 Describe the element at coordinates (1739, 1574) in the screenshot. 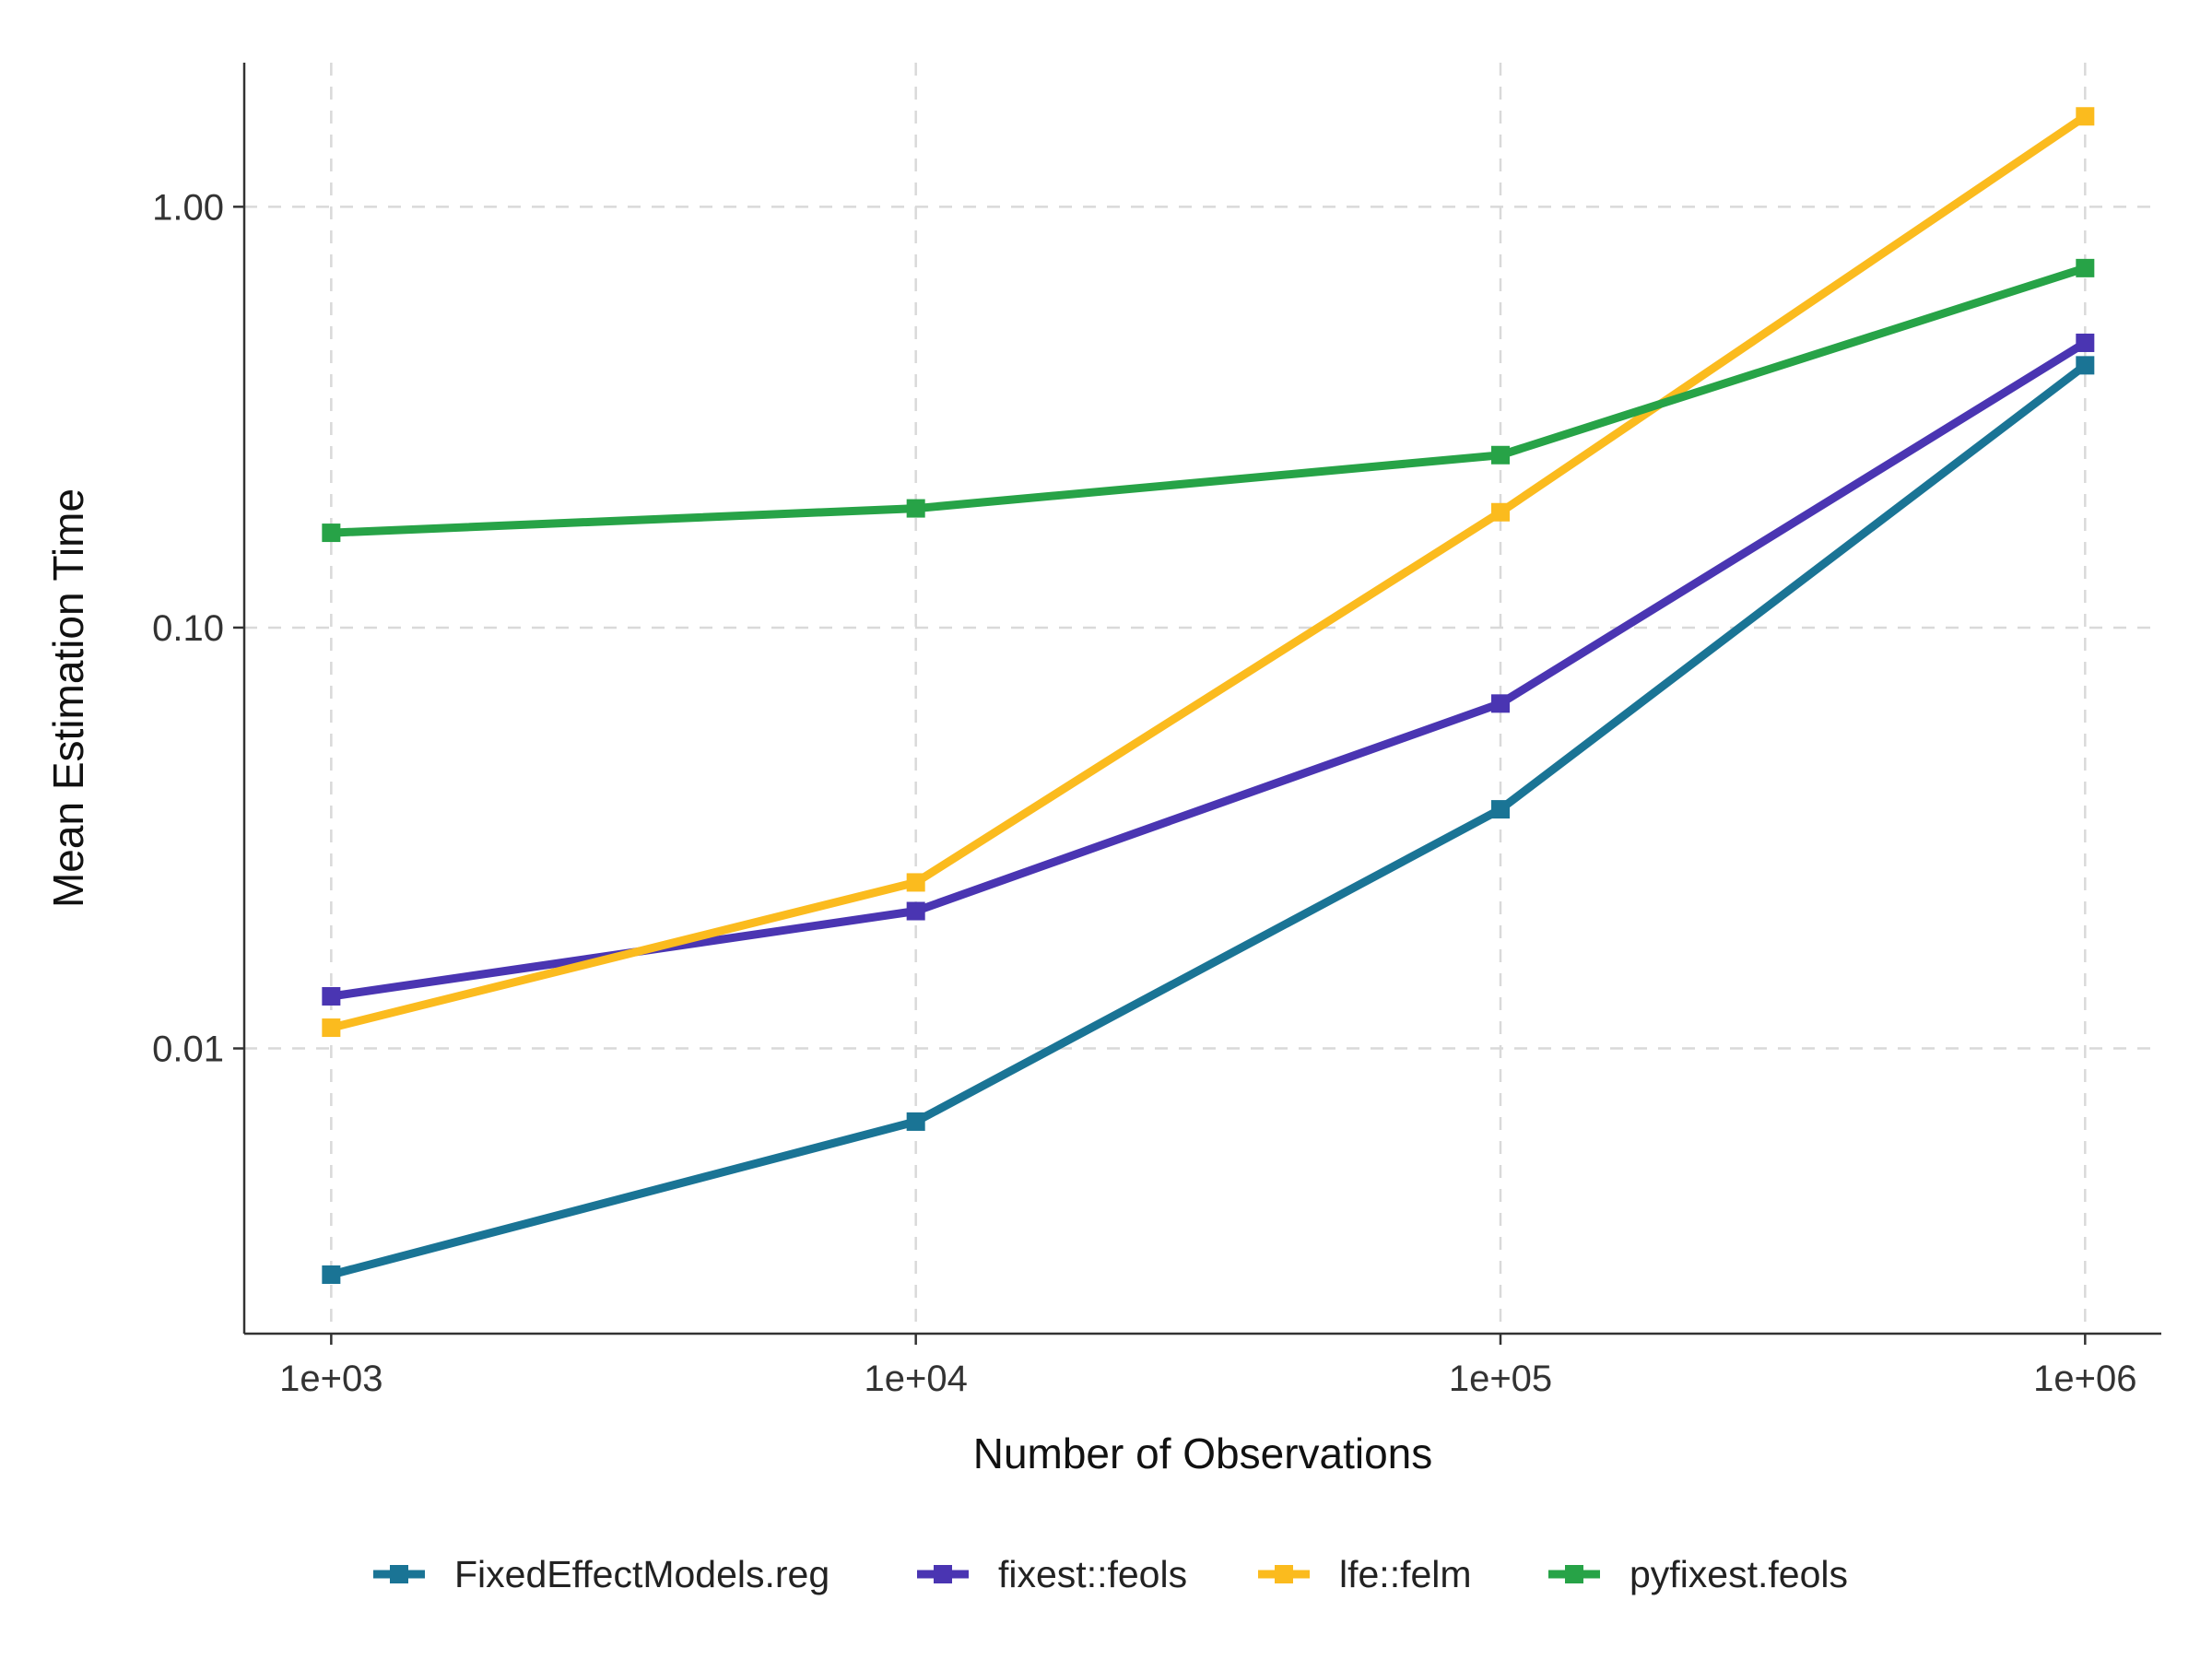

I see `legend-label: pyfixest.feols` at that location.